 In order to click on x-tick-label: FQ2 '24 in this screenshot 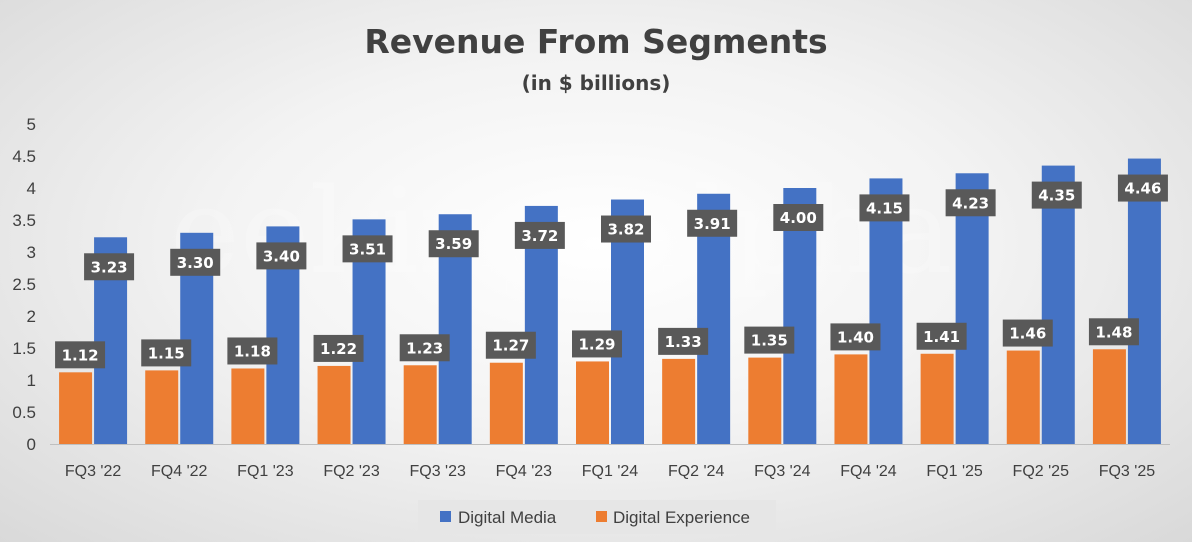, I will do `click(696, 471)`.